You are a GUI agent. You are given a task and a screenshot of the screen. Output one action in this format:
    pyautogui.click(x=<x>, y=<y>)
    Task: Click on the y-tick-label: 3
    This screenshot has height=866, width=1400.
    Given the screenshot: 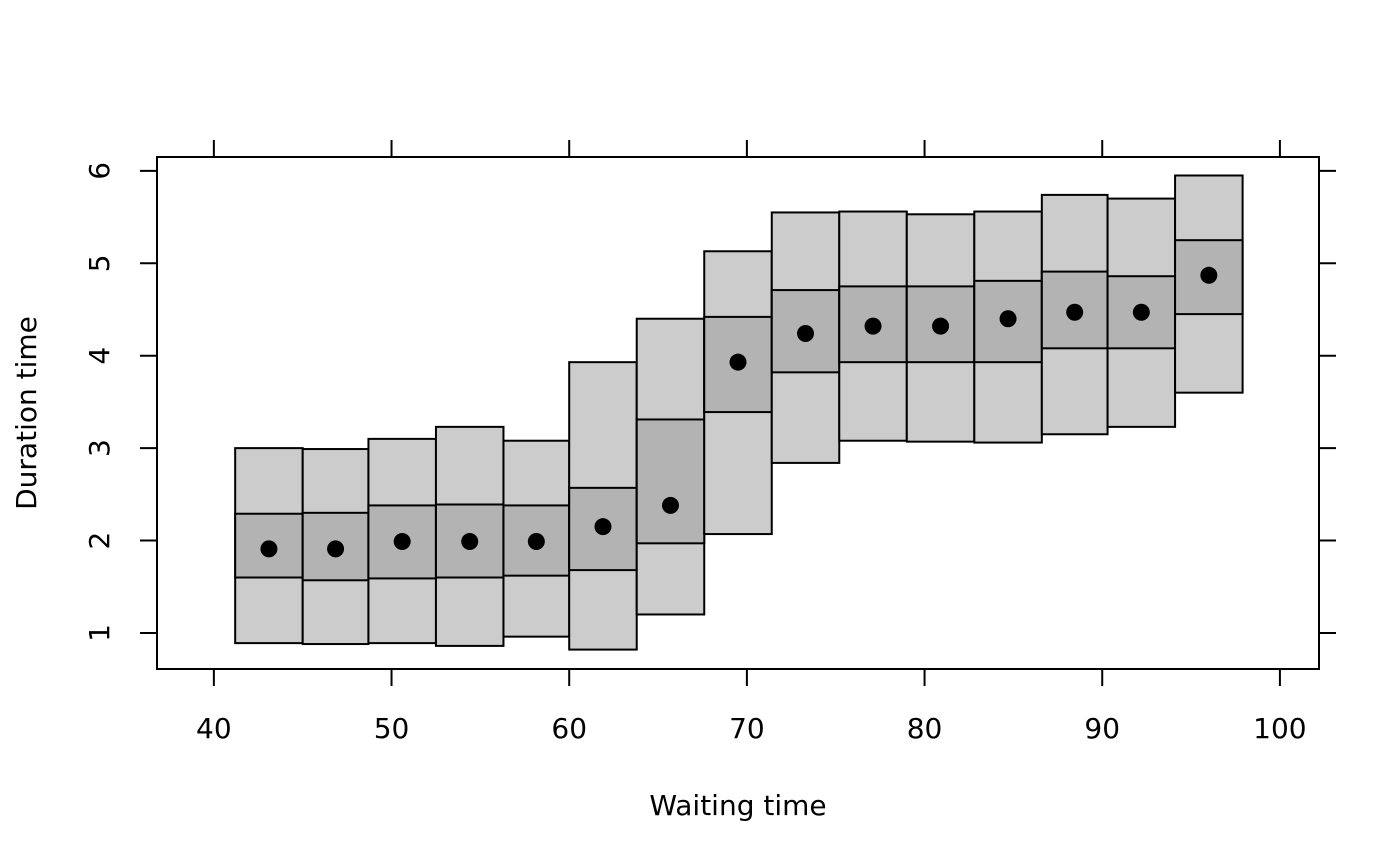 What is the action you would take?
    pyautogui.click(x=99, y=448)
    